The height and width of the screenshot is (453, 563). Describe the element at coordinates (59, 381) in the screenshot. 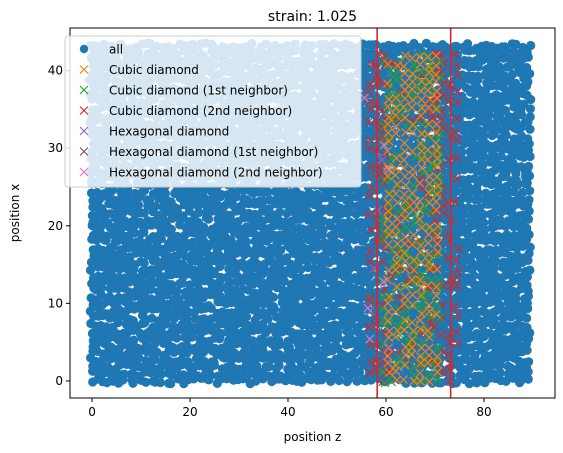

I see `y-tick-label: 0` at that location.